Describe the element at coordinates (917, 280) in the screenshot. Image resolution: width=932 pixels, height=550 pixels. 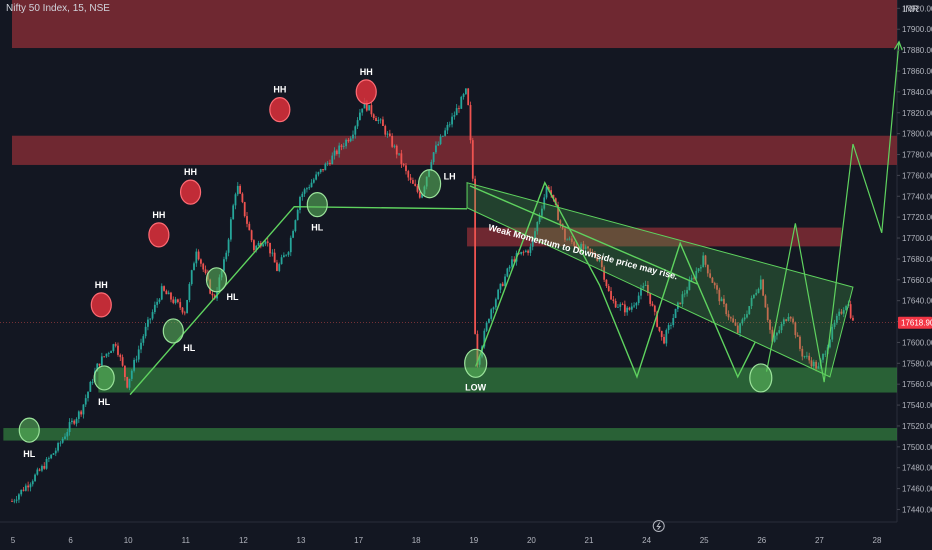
I see `y-tick-label: 17660.00` at that location.